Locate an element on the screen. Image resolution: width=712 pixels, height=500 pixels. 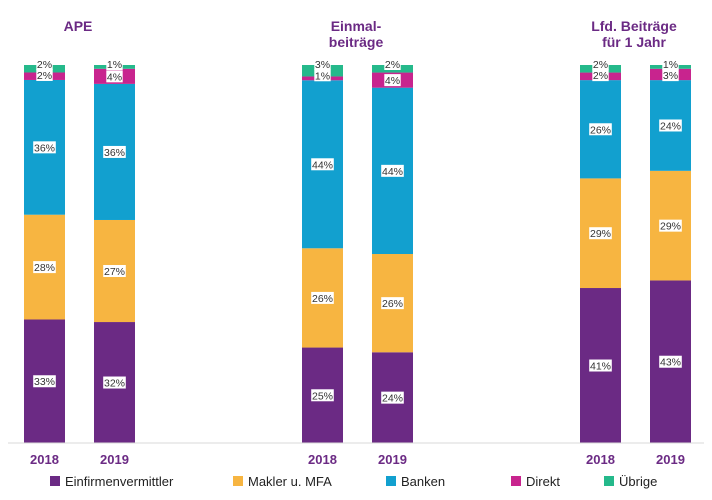
data-label-einfirmenvermittler: 24% is located at coordinates (392, 398).